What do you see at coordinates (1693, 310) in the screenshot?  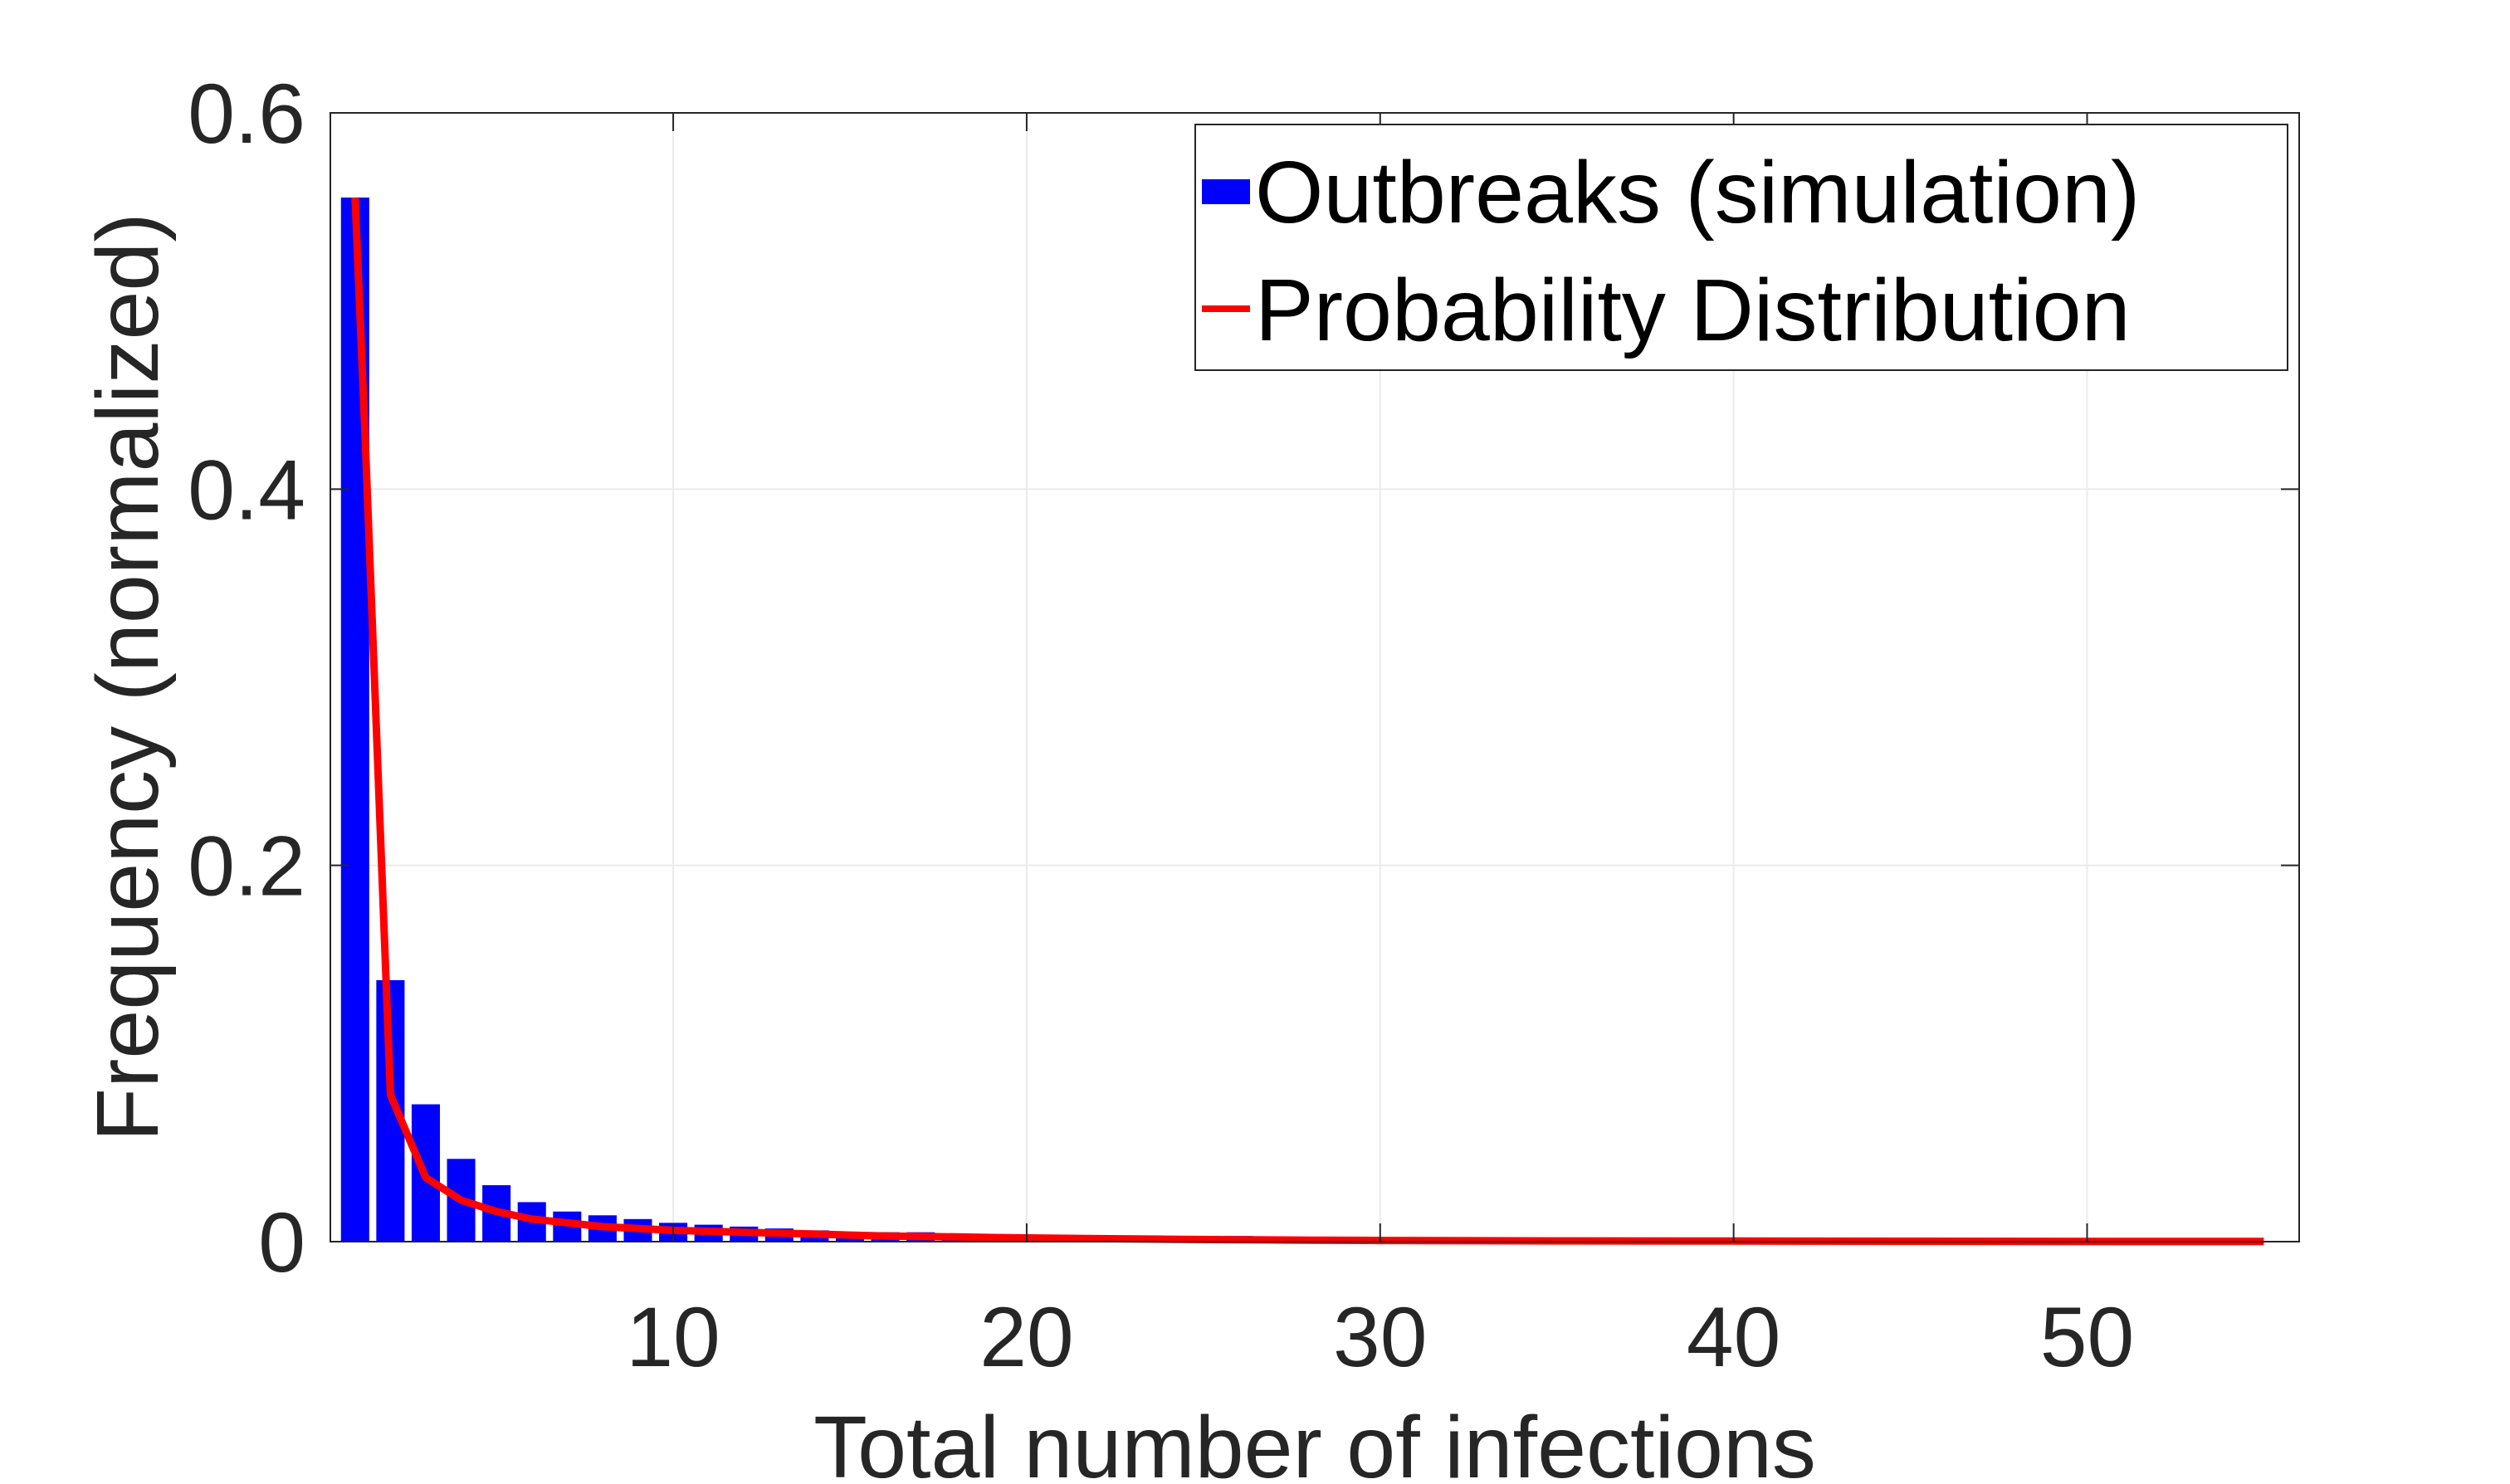 I see `legend-label-distribution: Probability Distribution` at bounding box center [1693, 310].